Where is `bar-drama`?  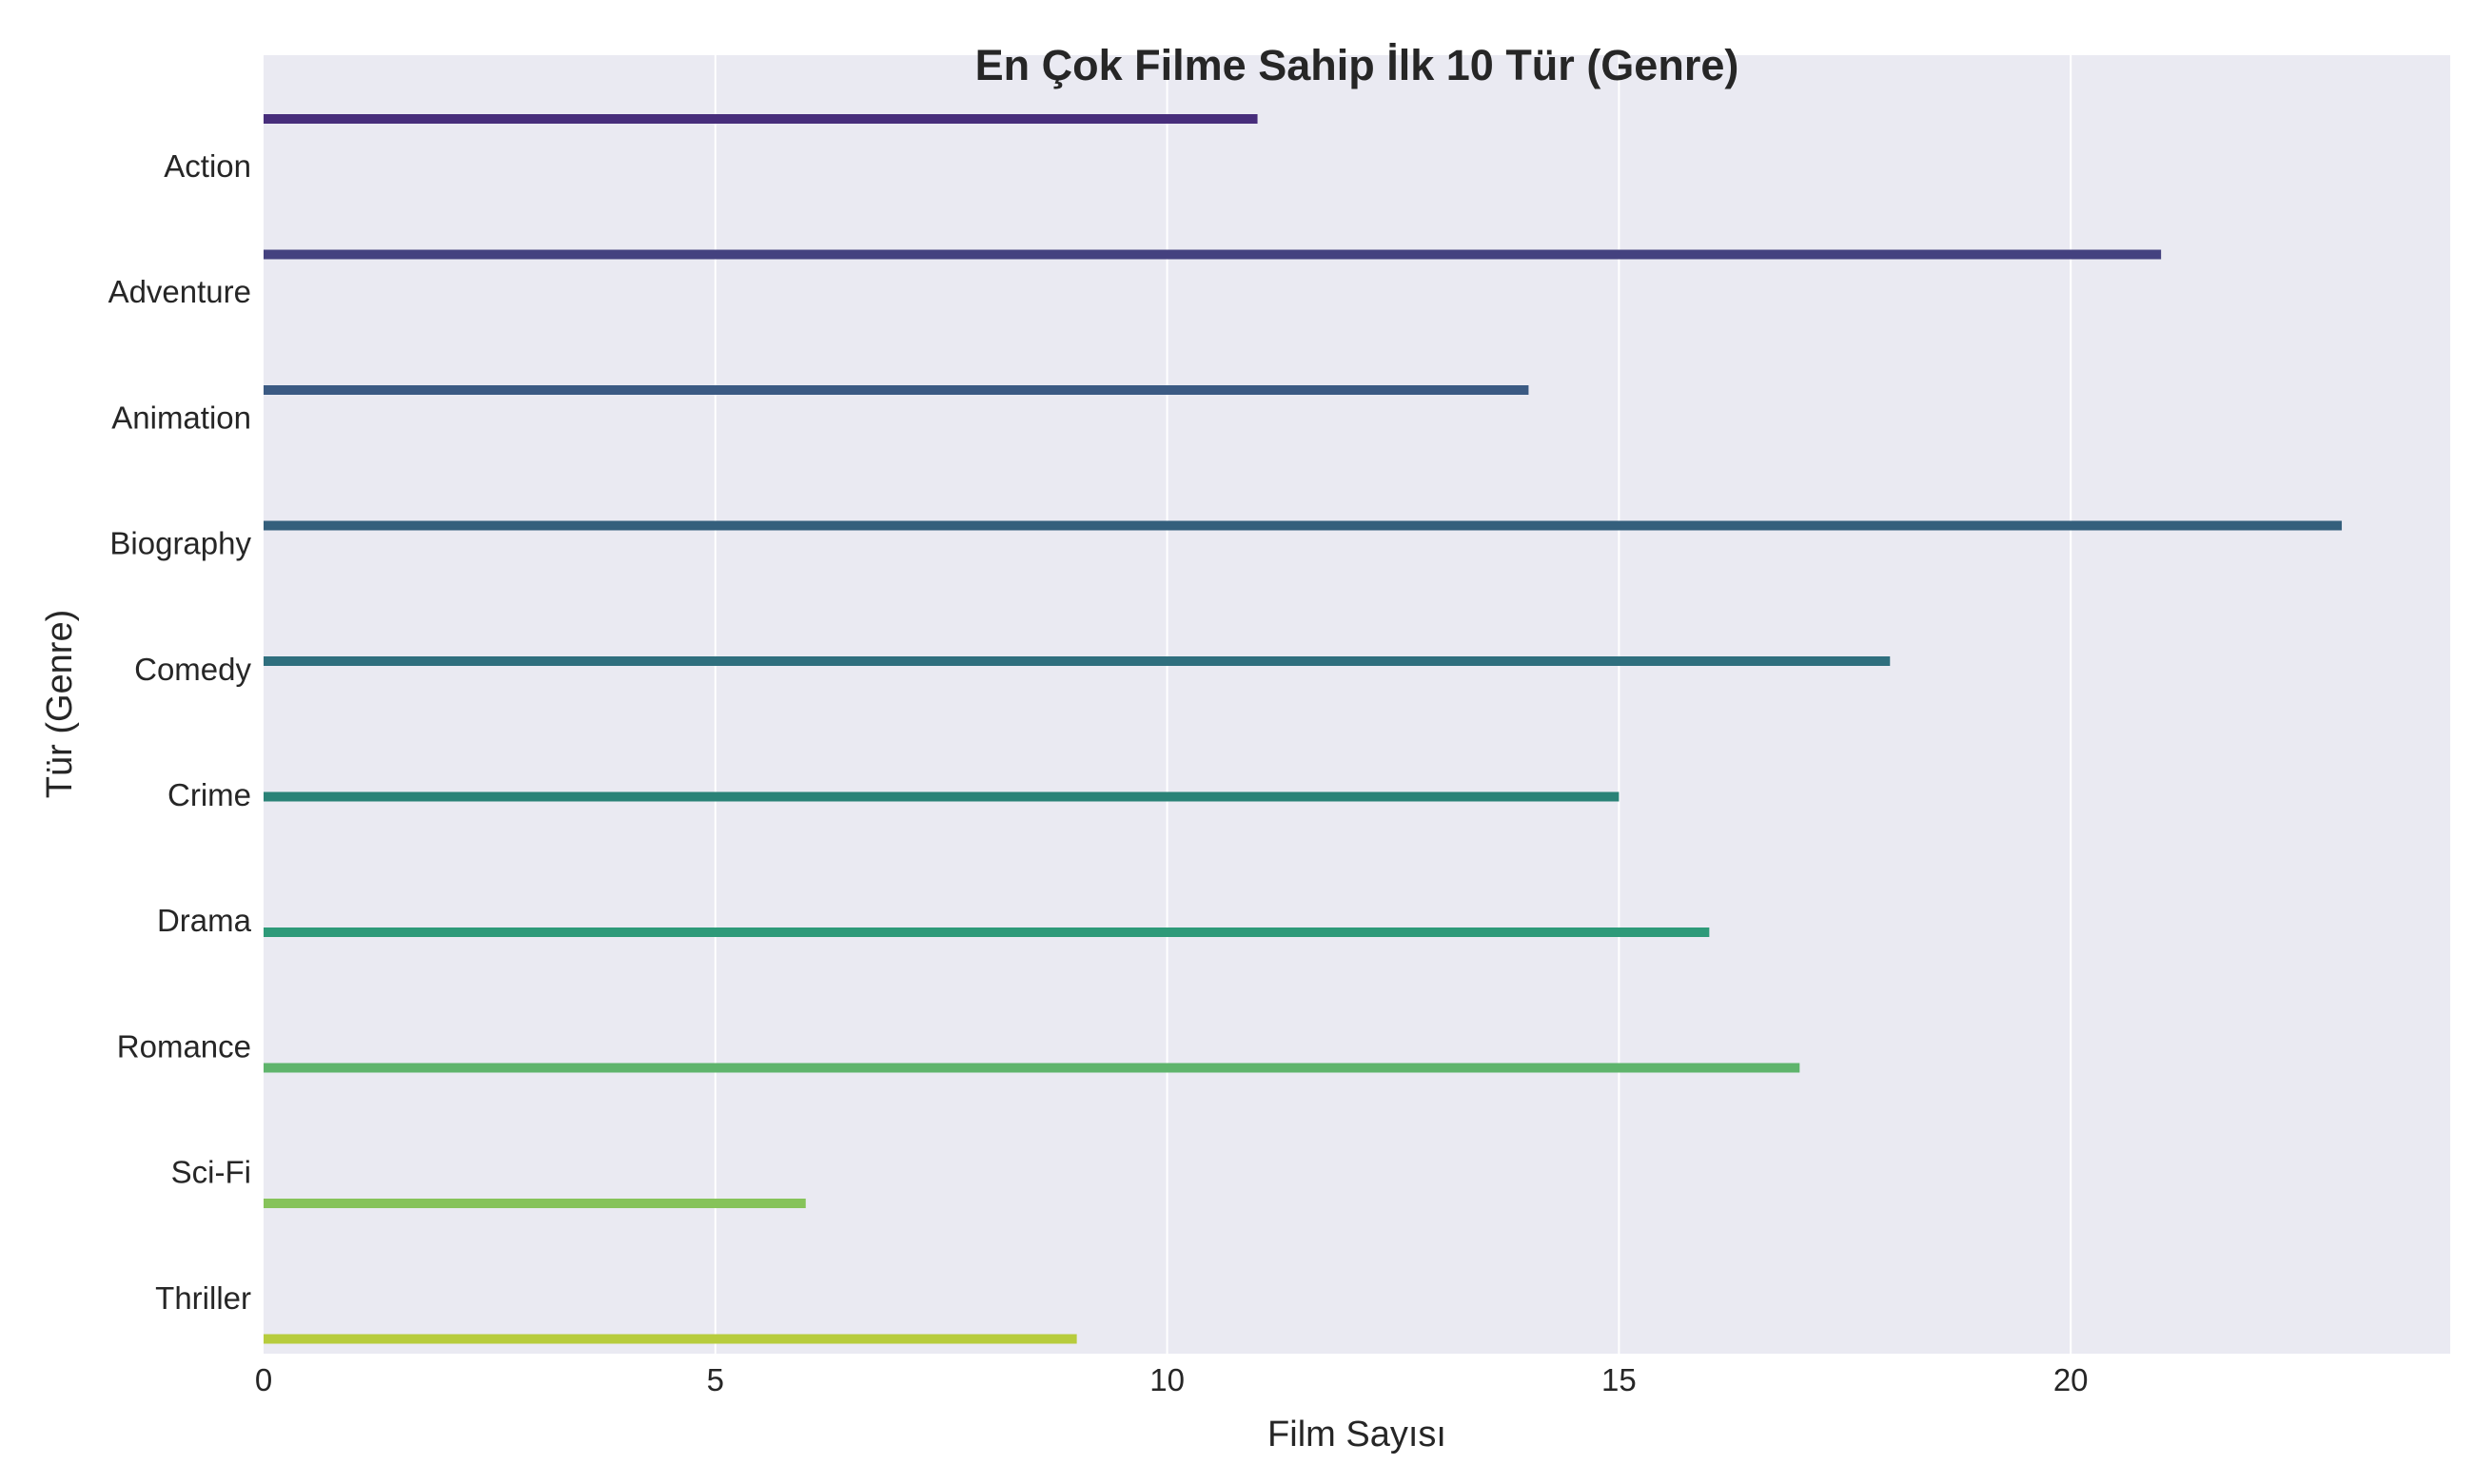
bar-drama is located at coordinates (987, 932).